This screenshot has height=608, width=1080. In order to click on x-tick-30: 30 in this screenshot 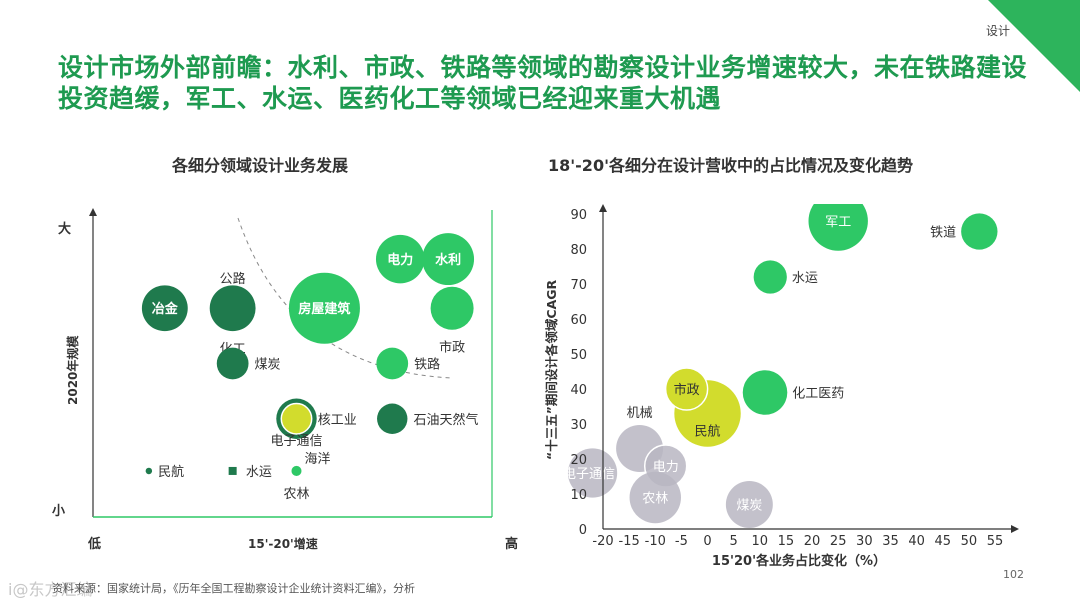, I will do `click(864, 541)`.